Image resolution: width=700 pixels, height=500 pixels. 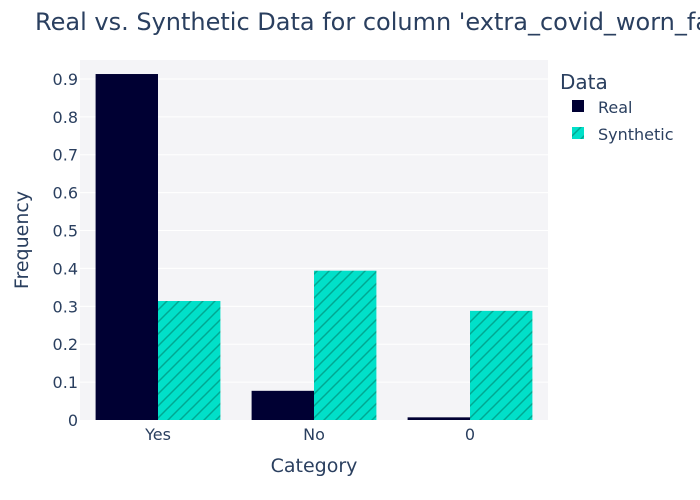 What do you see at coordinates (584, 82) in the screenshot?
I see `legend-title: Data` at bounding box center [584, 82].